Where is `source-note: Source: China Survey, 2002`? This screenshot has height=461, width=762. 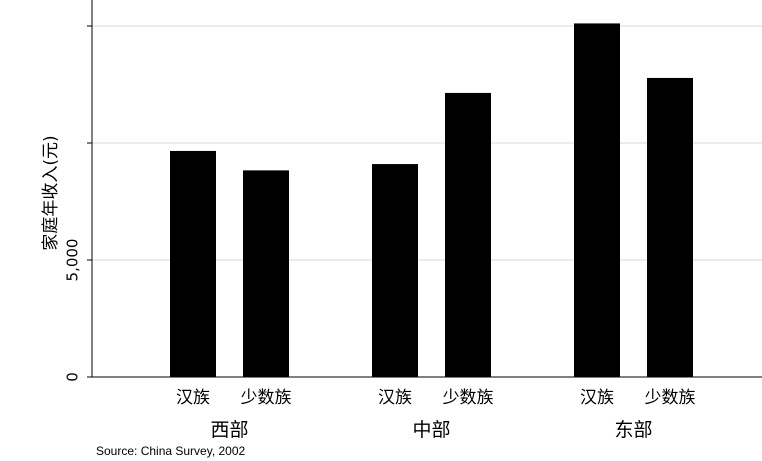 source-note: Source: China Survey, 2002 is located at coordinates (171, 451).